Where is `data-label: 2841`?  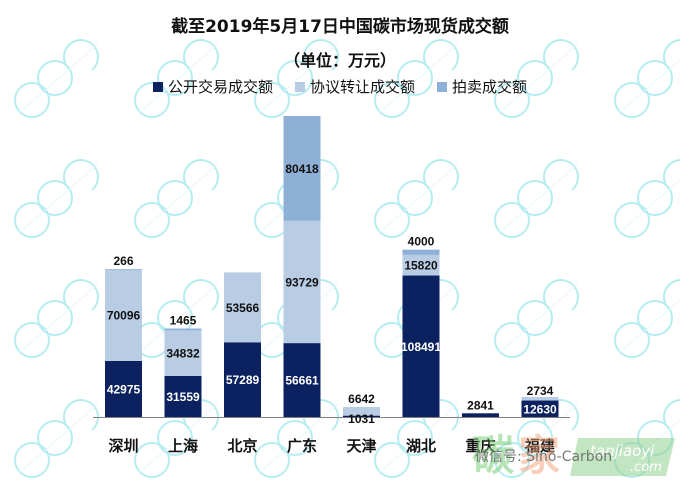
data-label: 2841 is located at coordinates (480, 405).